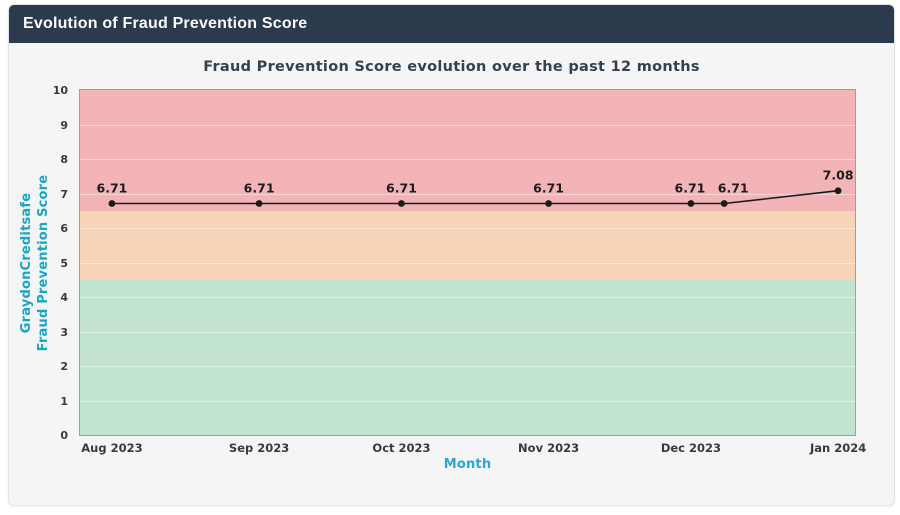 This screenshot has height=515, width=900. I want to click on y-tick-label: 0, so click(64, 435).